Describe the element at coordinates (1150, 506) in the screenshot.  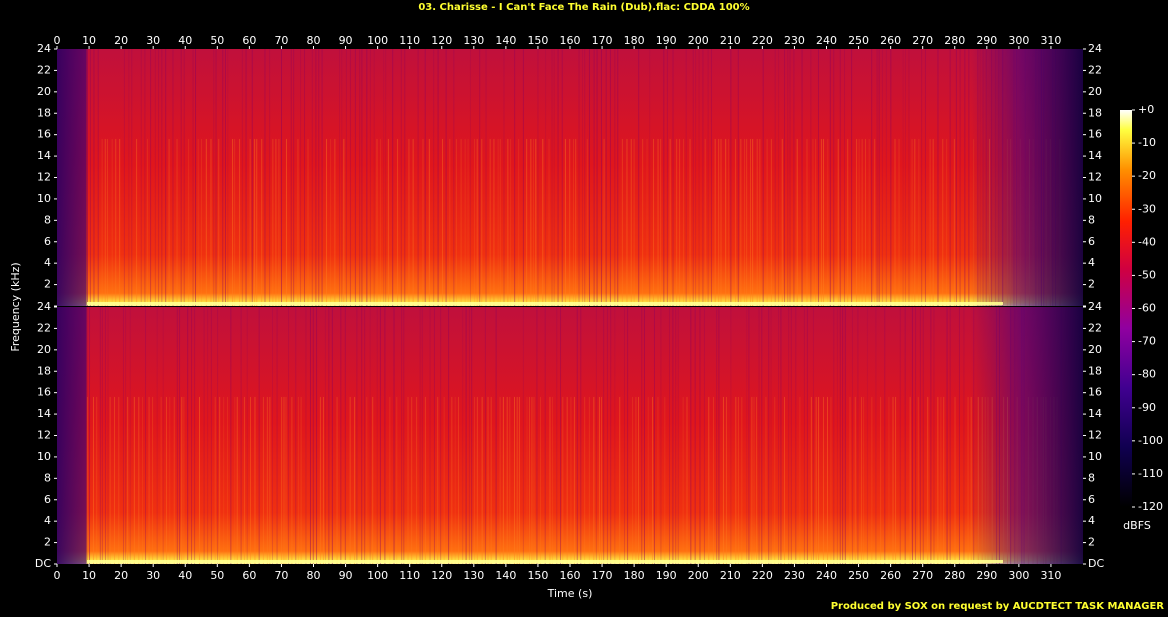
I see `colorbar-tick-label: -120` at that location.